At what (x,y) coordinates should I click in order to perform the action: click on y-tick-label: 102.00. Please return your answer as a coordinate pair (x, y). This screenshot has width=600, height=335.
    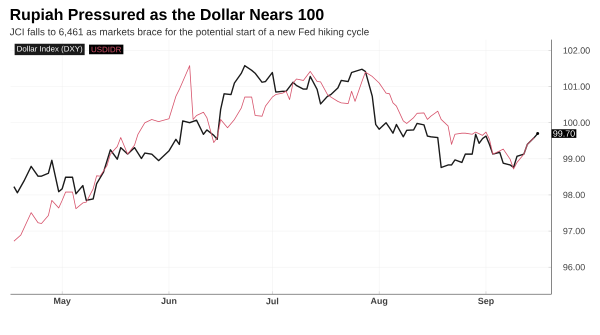
    Looking at the image, I should click on (577, 50).